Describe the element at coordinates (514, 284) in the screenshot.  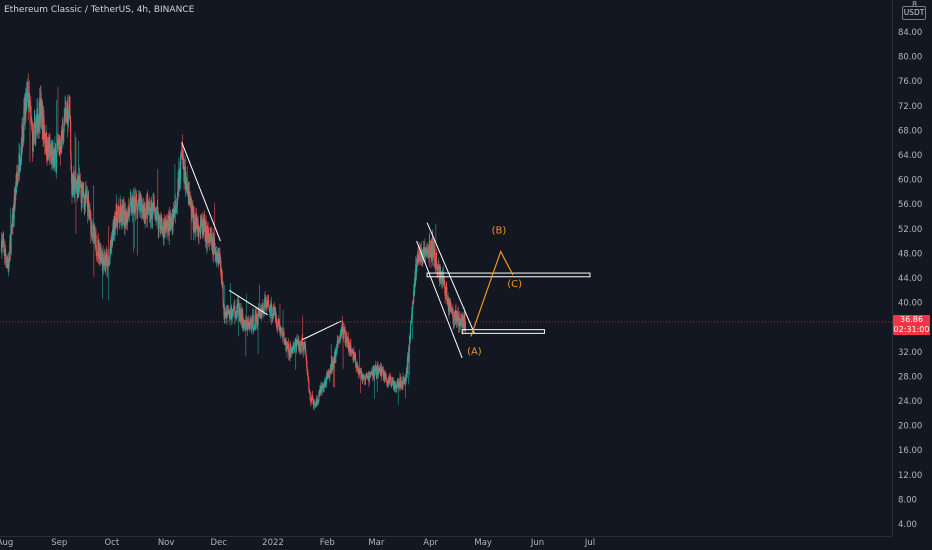
I see `wave-label: (C)` at that location.